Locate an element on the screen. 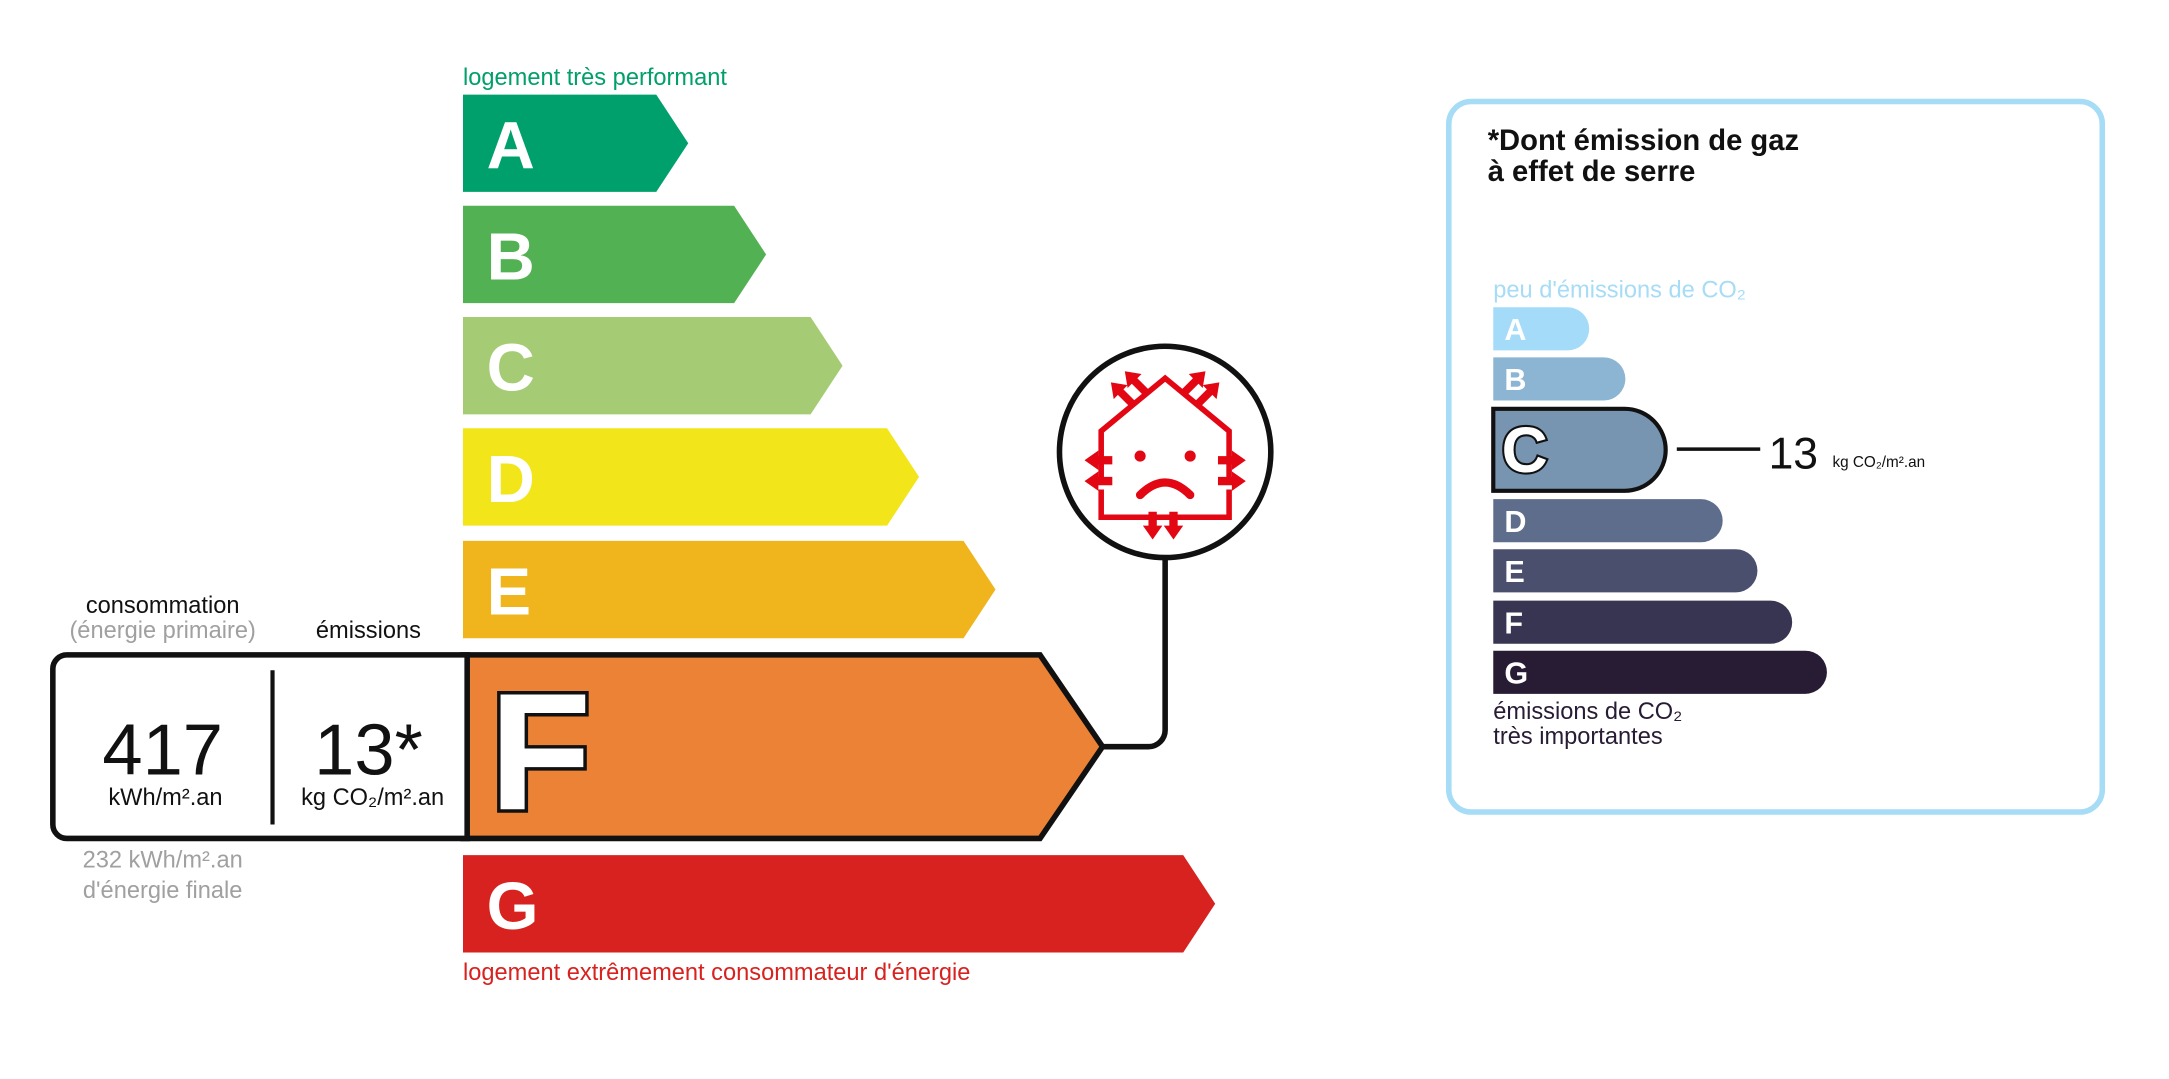 This screenshot has width=2169, height=1079. energy-class-d: D is located at coordinates (691, 477).